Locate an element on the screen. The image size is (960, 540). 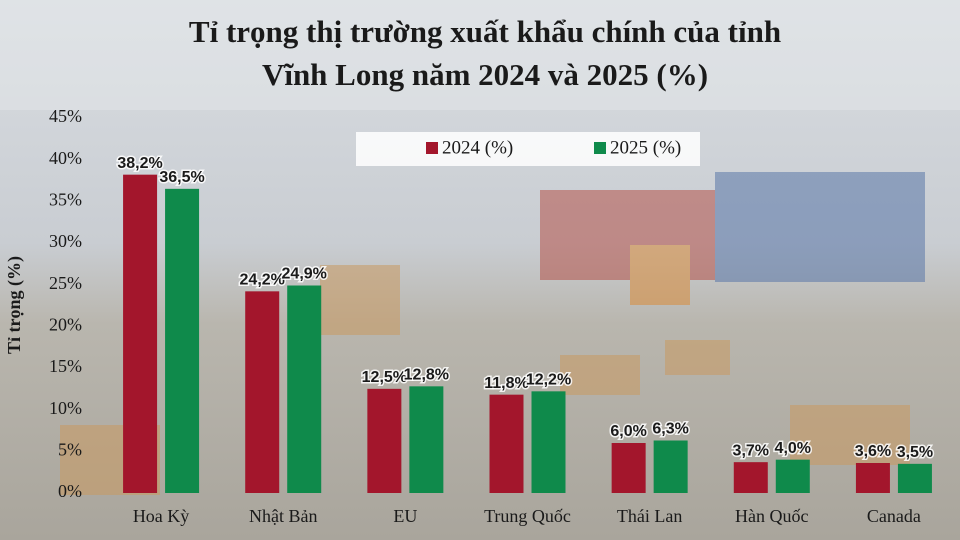
value-label: 11,8% is located at coordinates (506, 383).